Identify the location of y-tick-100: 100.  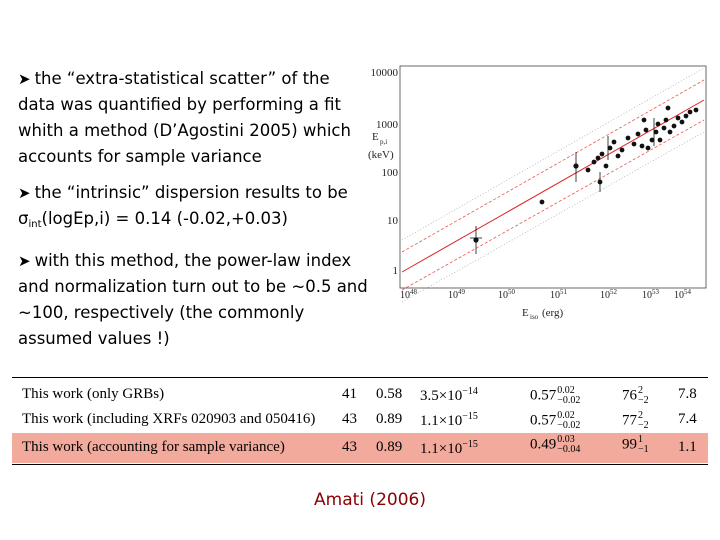
(390, 173).